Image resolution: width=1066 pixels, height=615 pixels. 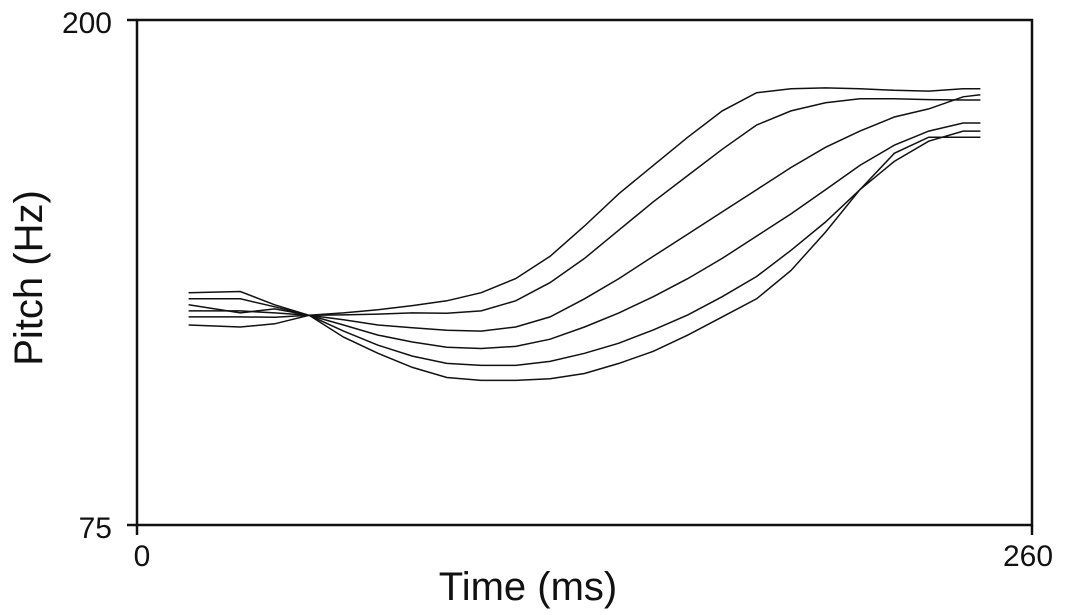 What do you see at coordinates (87, 23) in the screenshot?
I see `y-tick-label-max: 200` at bounding box center [87, 23].